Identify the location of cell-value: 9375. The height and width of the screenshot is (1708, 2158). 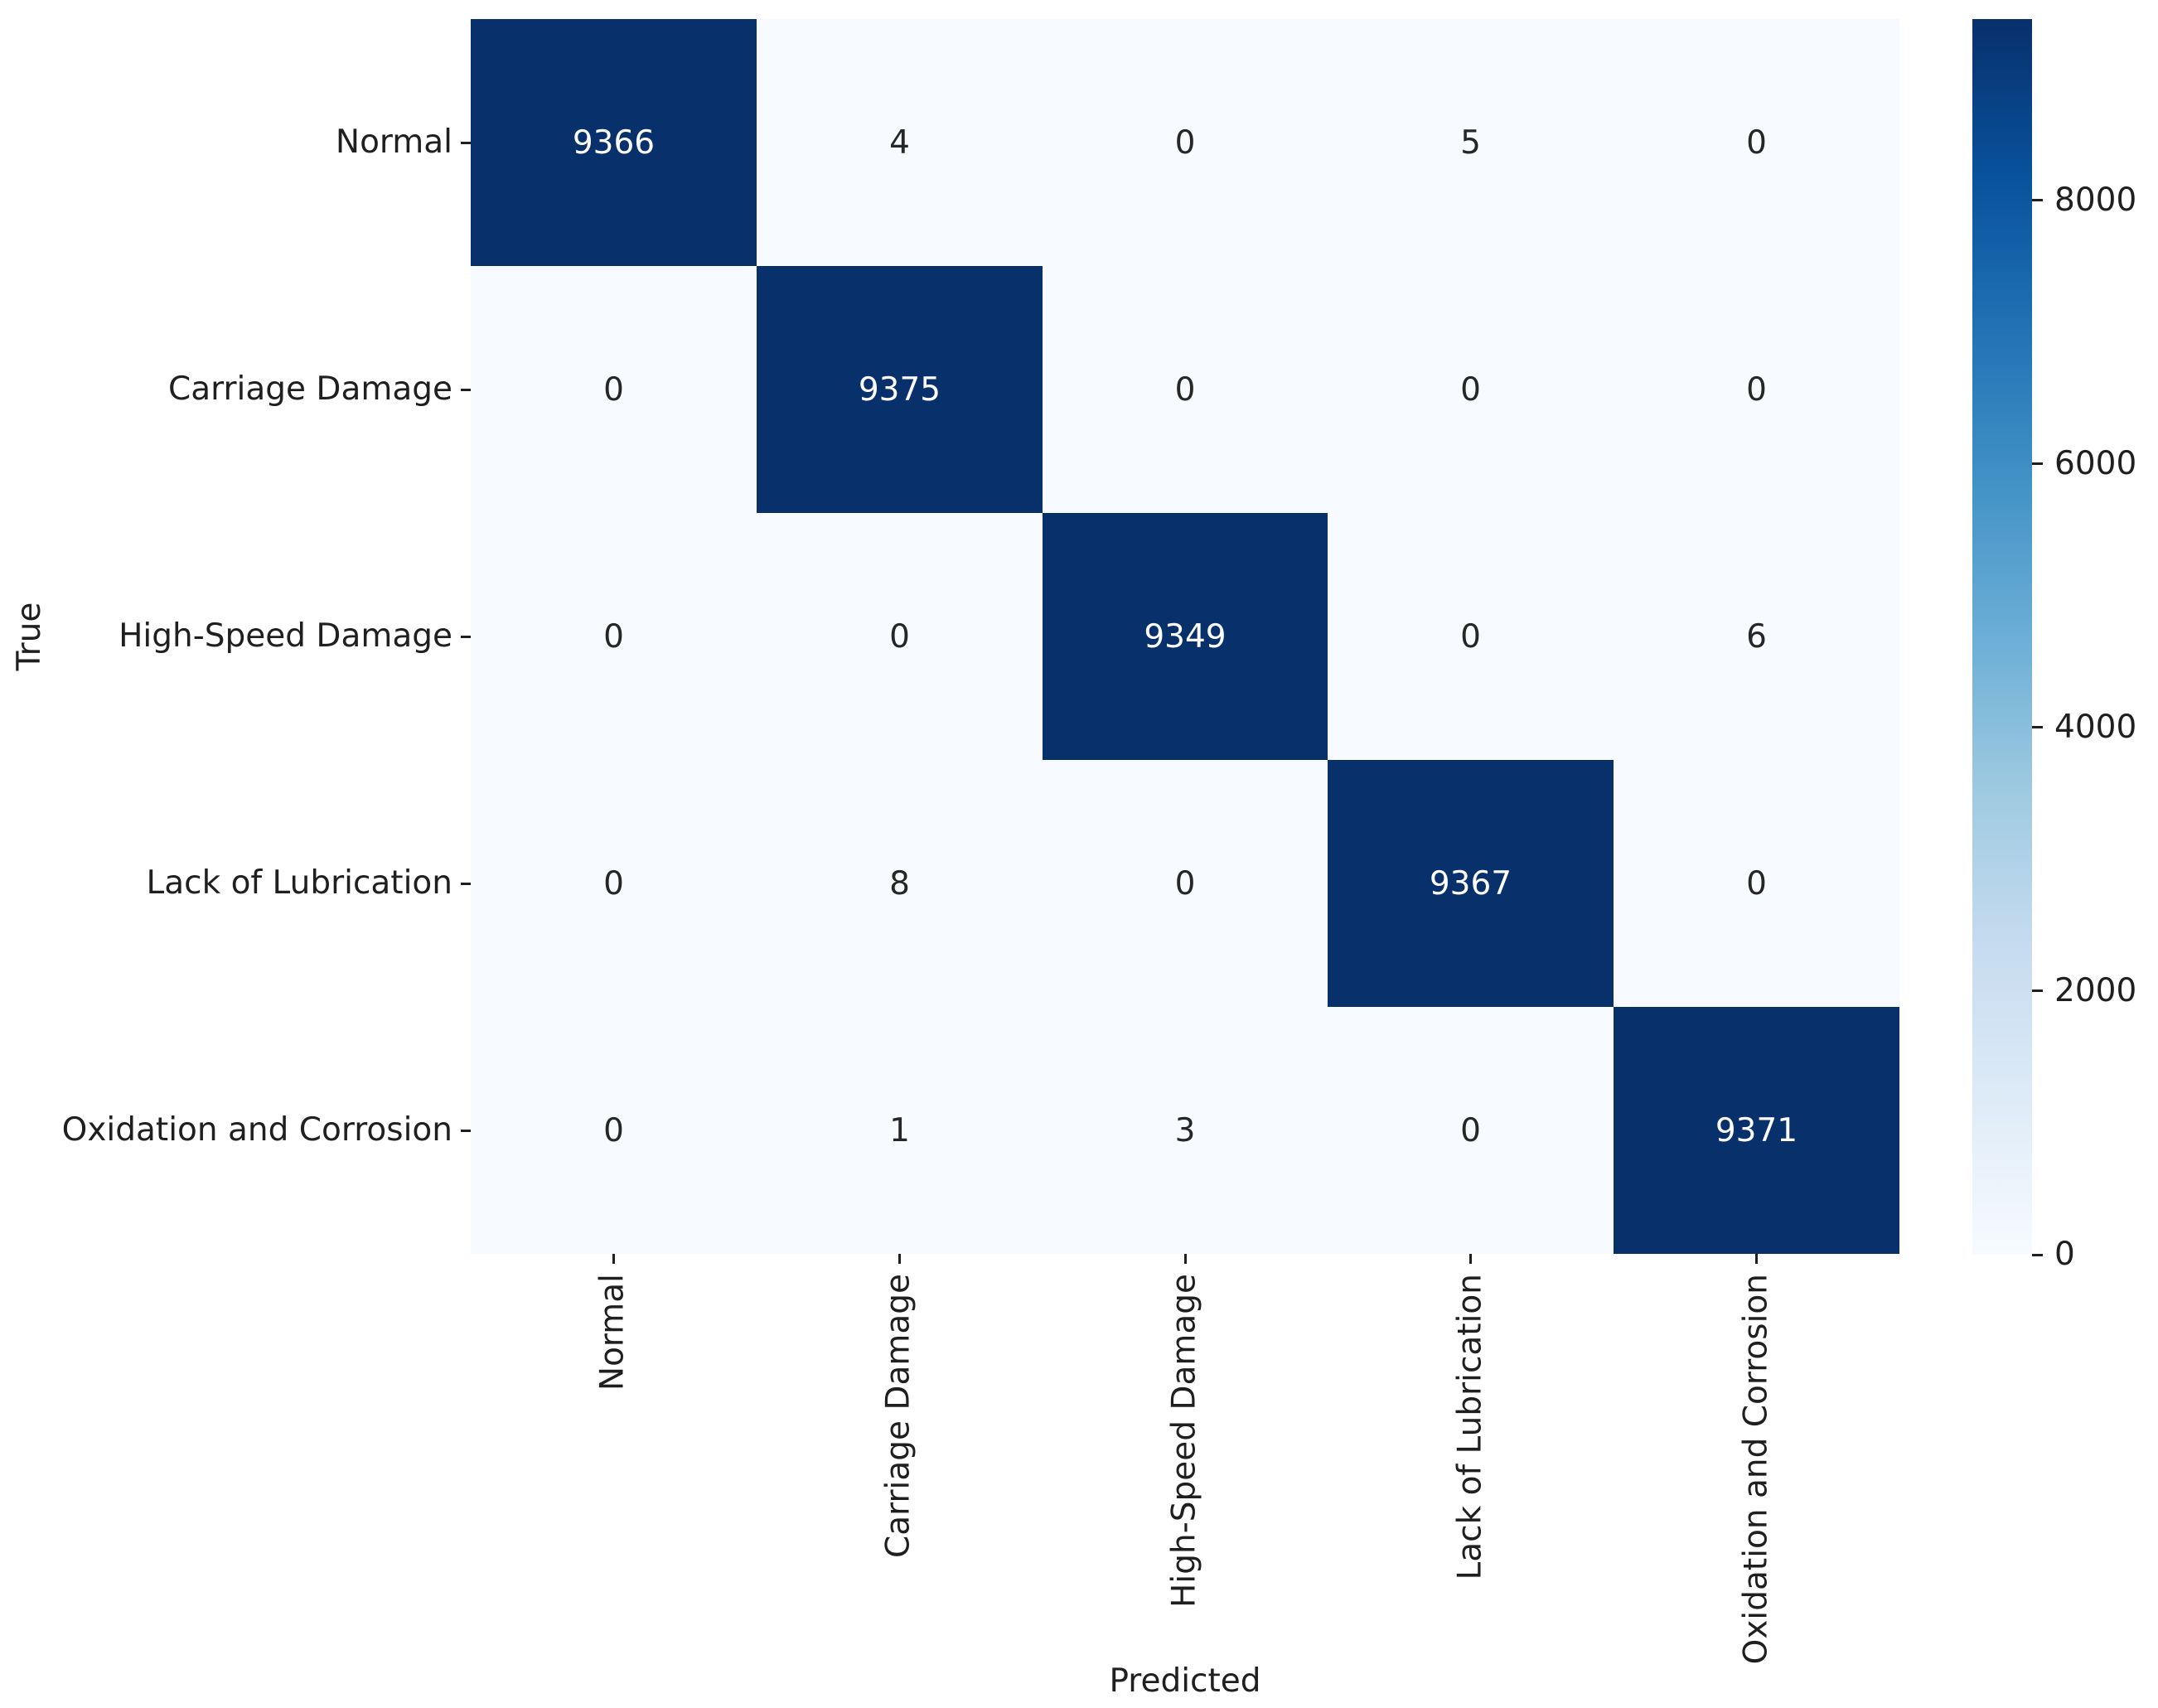
(899, 389).